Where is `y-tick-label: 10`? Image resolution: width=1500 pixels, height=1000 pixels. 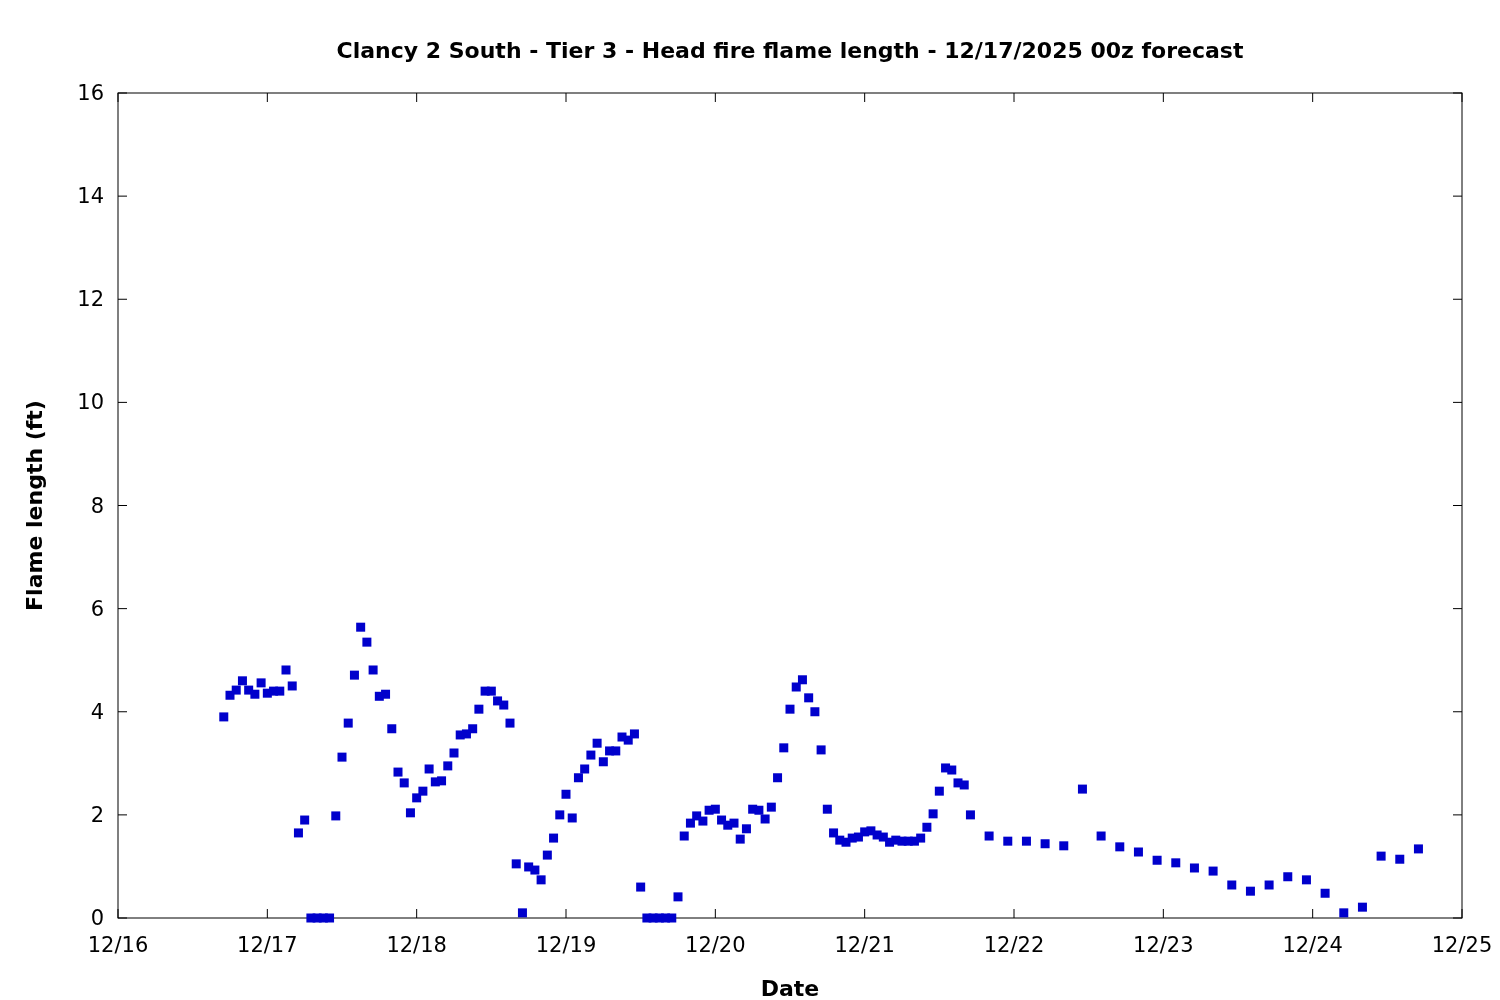 y-tick-label: 10 is located at coordinates (90, 402).